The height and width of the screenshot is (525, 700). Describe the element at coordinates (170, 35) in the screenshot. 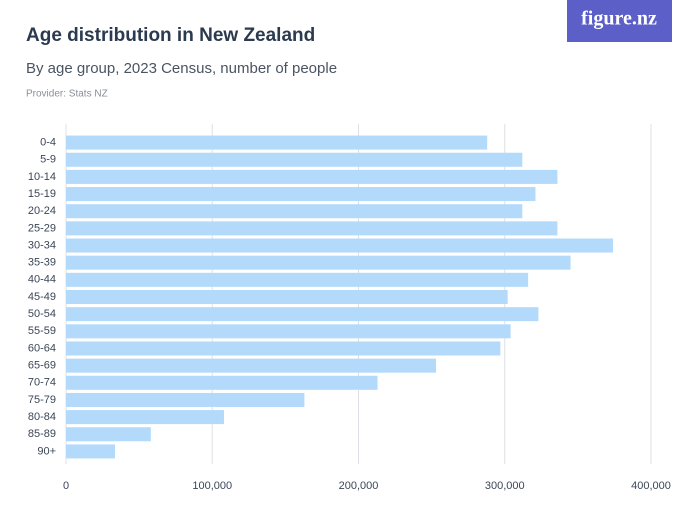

I see `chart-title: Age distribution in New Zealand` at that location.